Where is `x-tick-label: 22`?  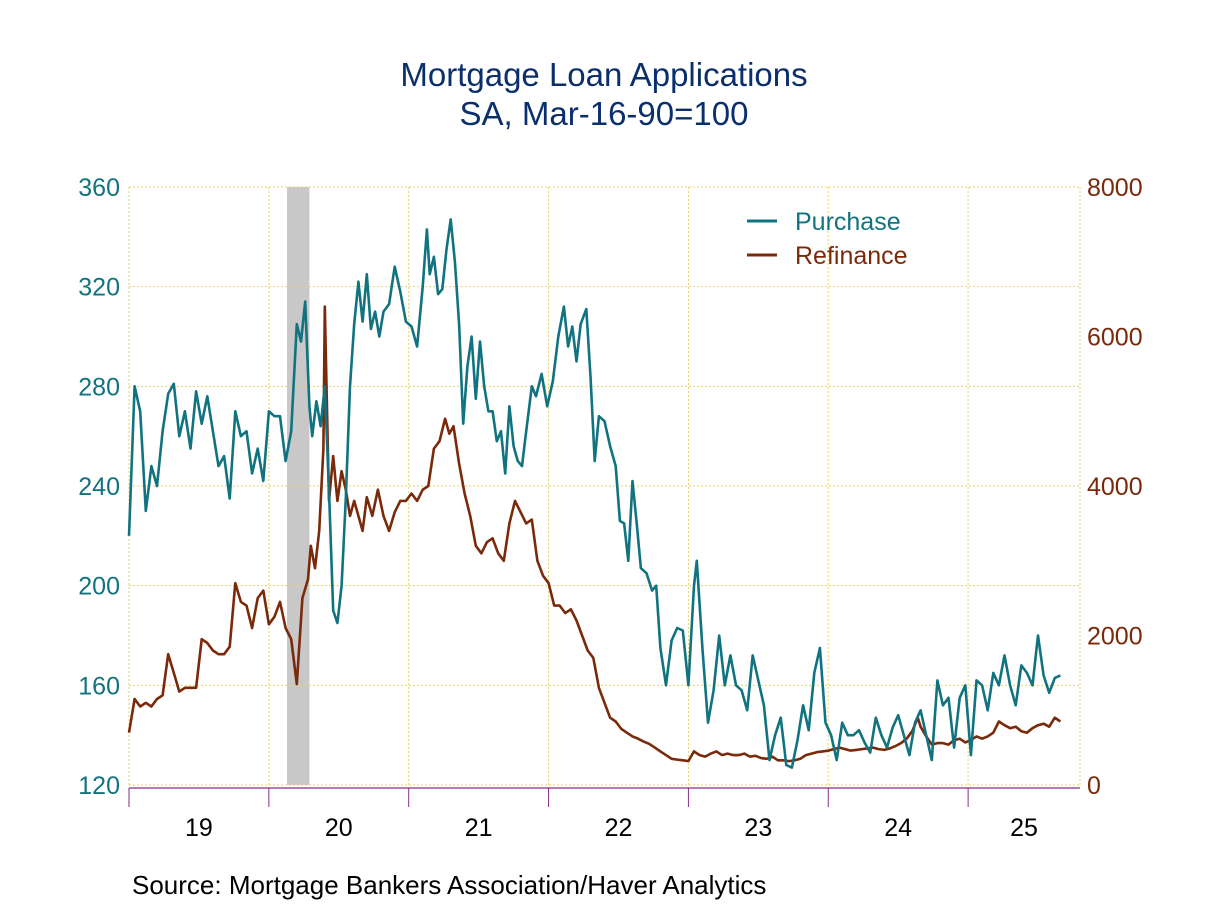
x-tick-label: 22 is located at coordinates (619, 828).